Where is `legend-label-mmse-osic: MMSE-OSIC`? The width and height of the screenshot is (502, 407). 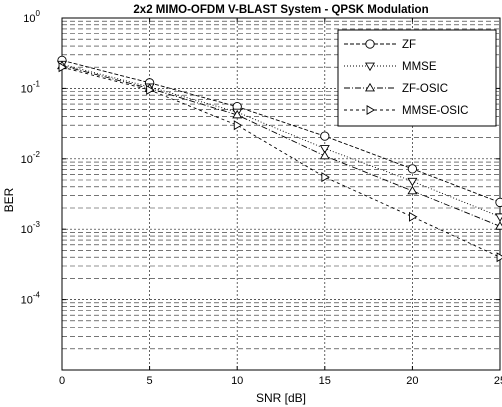
legend-label-mmse-osic: MMSE-OSIC is located at coordinates (435, 111).